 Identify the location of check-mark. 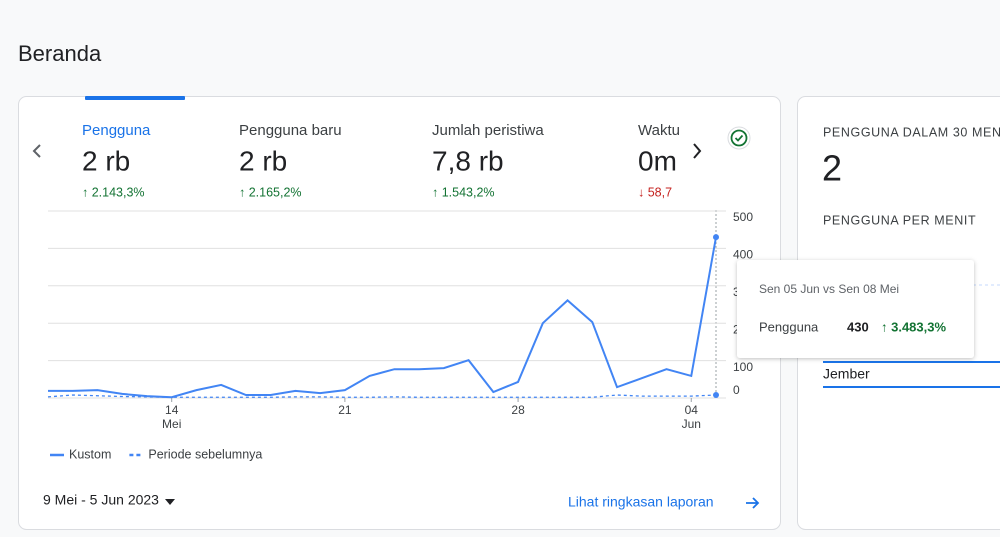
(739, 138).